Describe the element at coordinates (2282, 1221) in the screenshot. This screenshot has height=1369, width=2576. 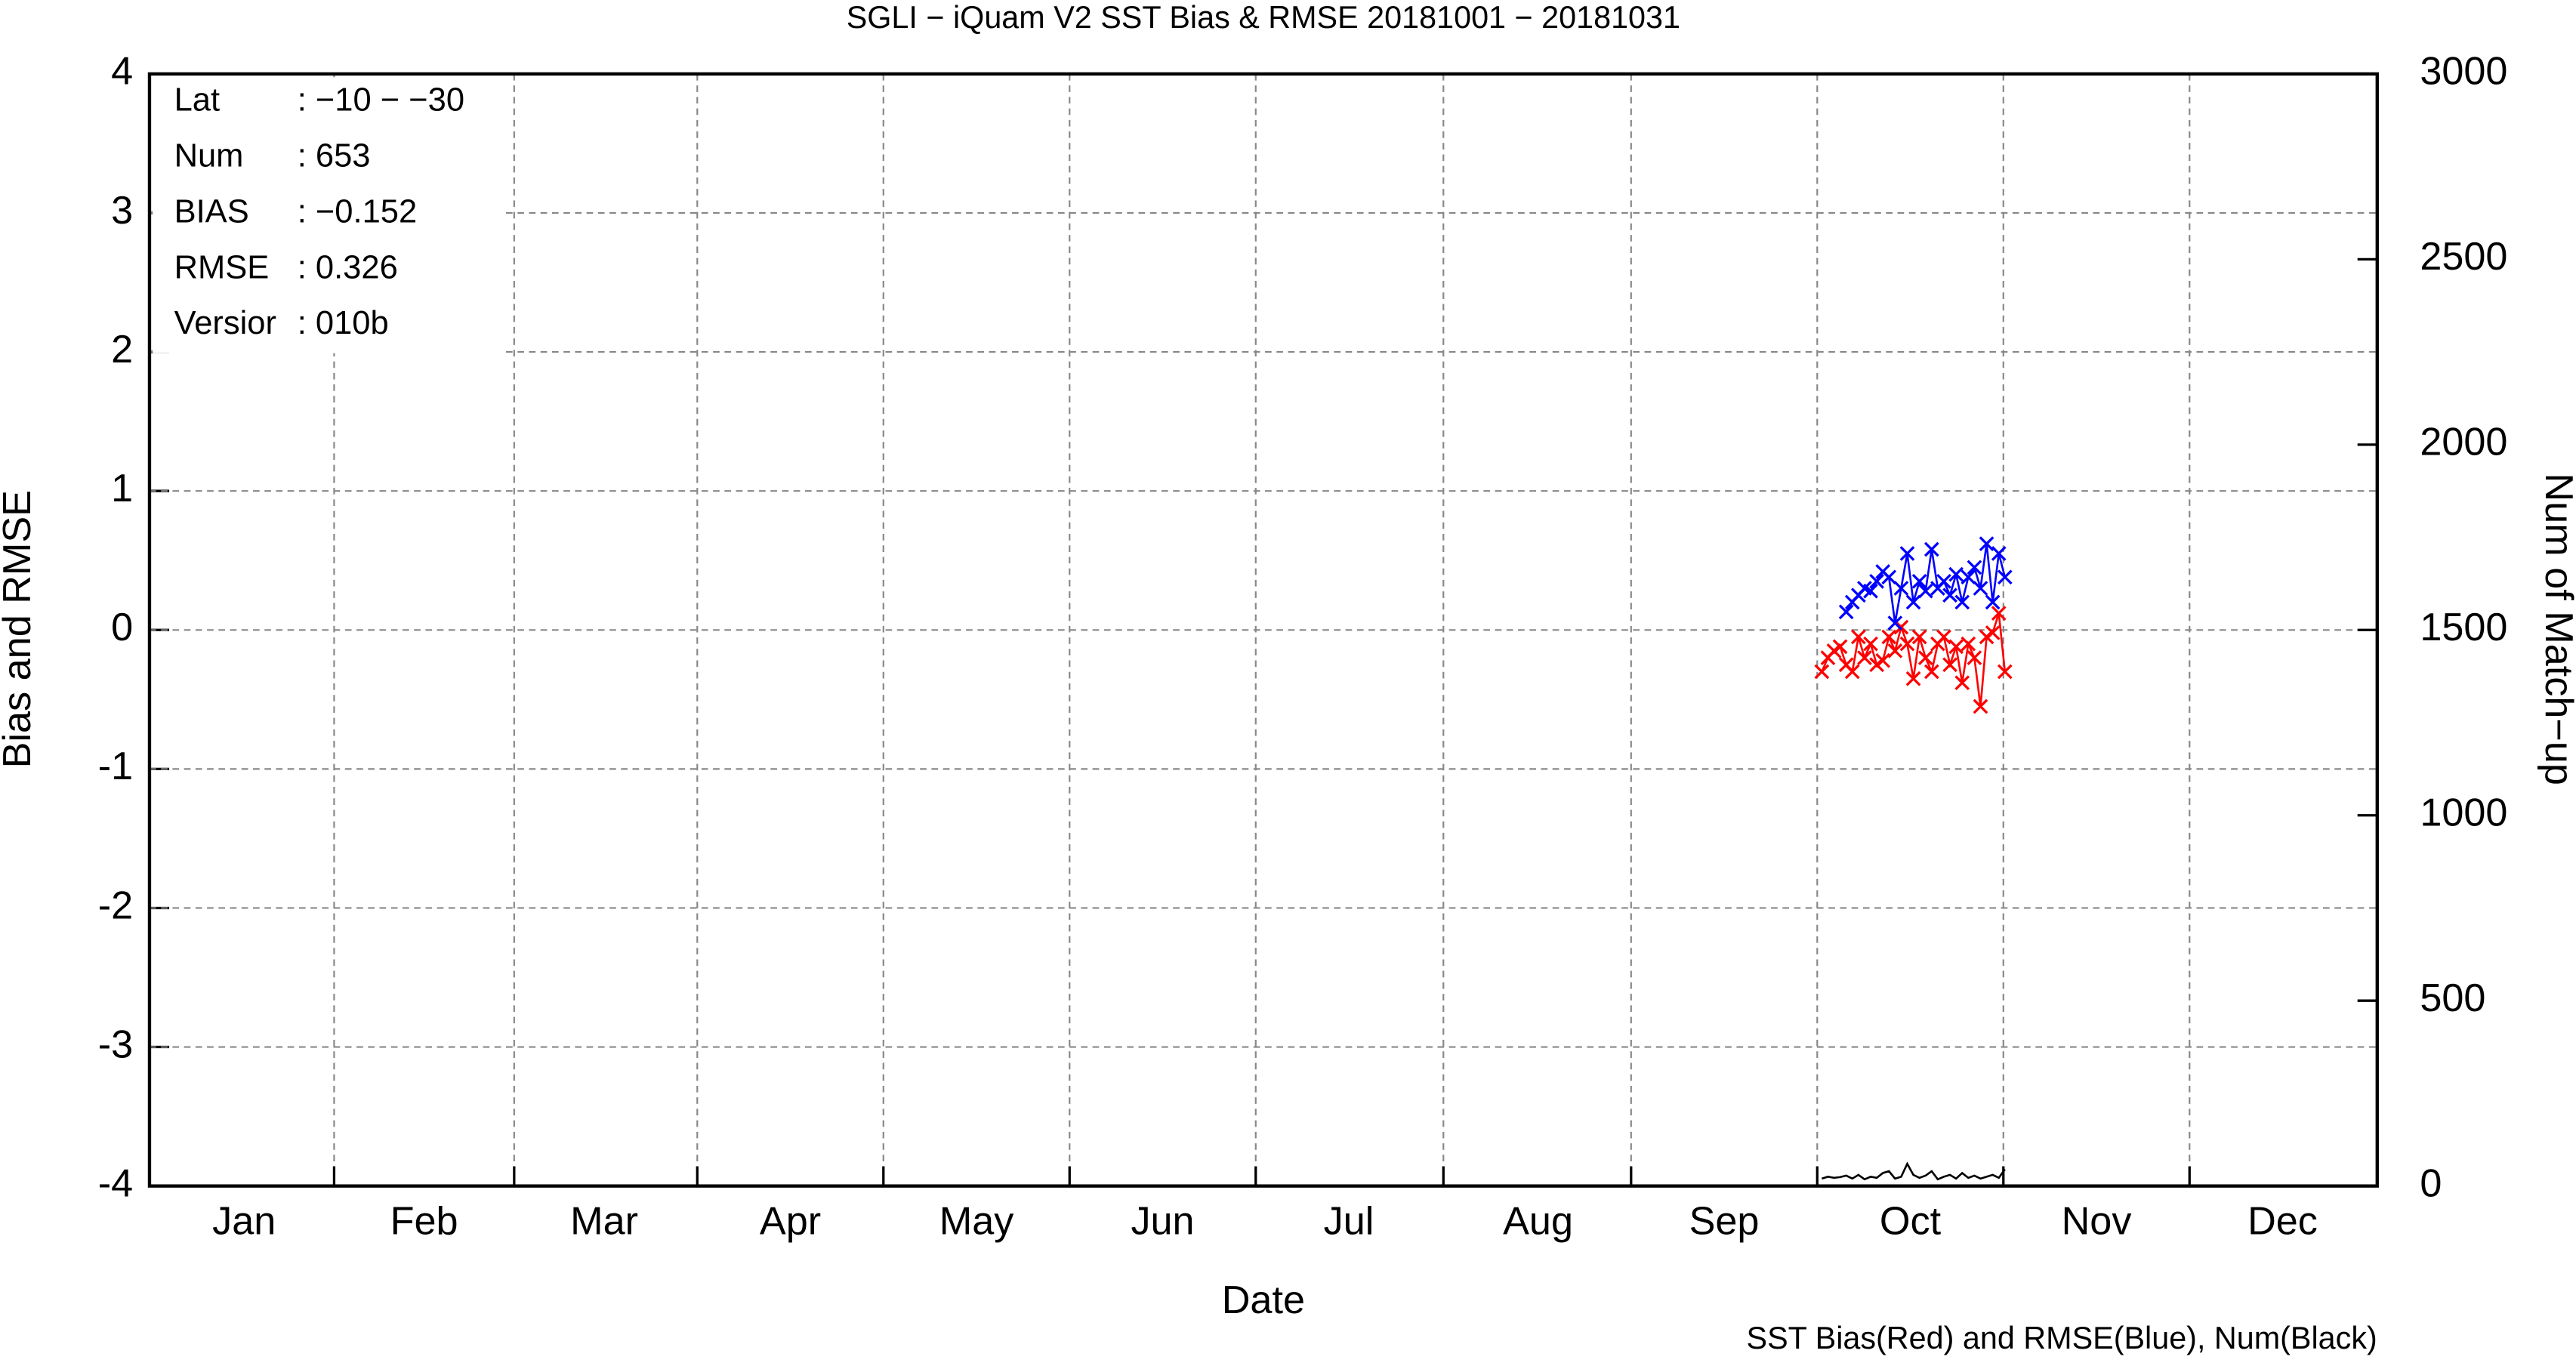
I see `x-tick-label: Dec` at that location.